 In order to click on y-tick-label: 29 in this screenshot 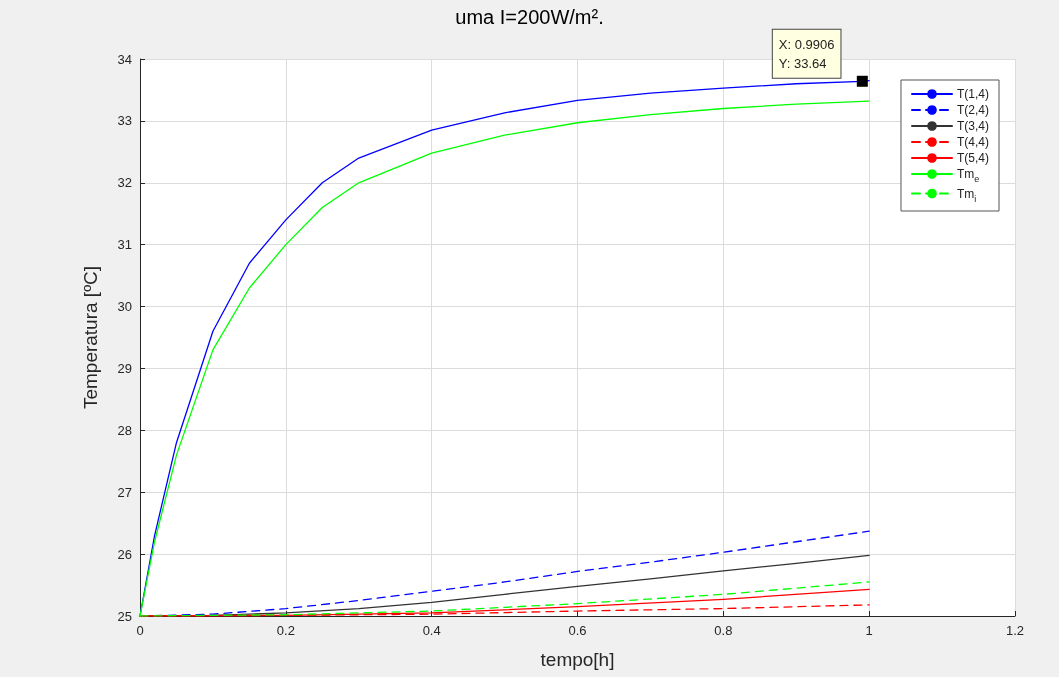, I will do `click(124, 368)`.